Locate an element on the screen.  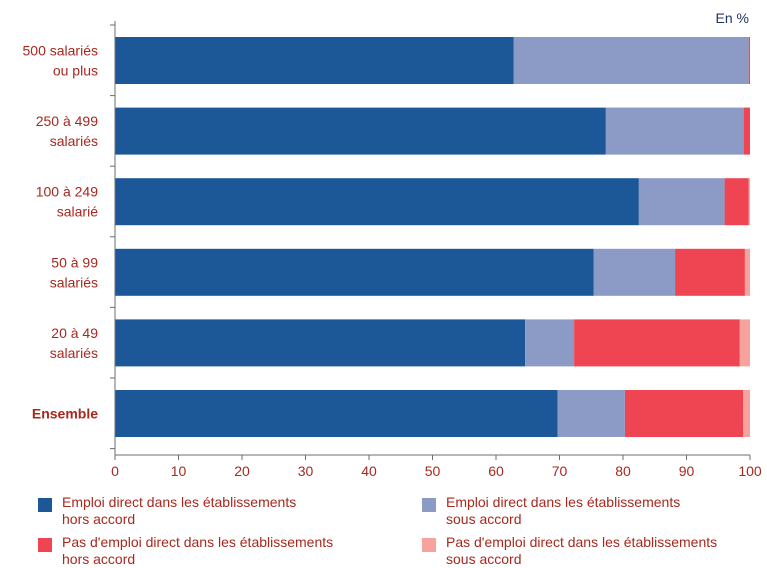
category-label: ou plus is located at coordinates (75, 71).